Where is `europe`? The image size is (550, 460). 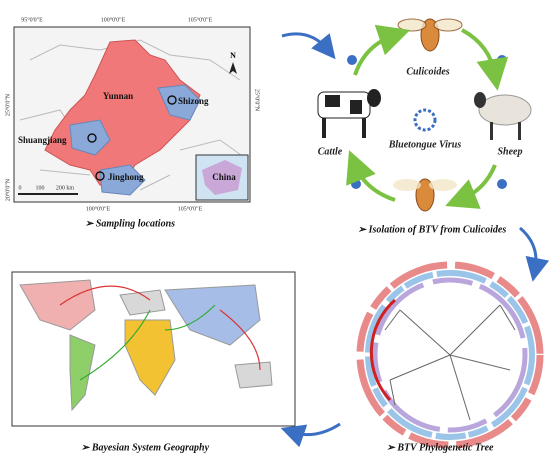 europe is located at coordinates (142, 302).